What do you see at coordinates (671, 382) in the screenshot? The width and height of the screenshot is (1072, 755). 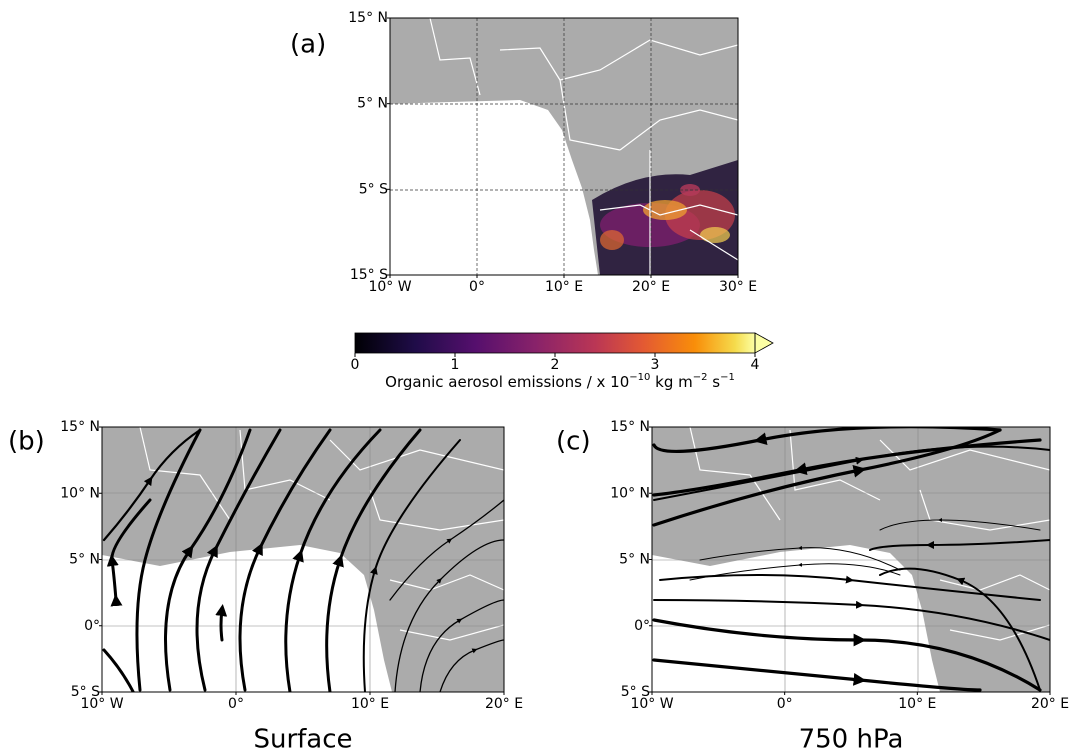 I see `label-text: kg m` at bounding box center [671, 382].